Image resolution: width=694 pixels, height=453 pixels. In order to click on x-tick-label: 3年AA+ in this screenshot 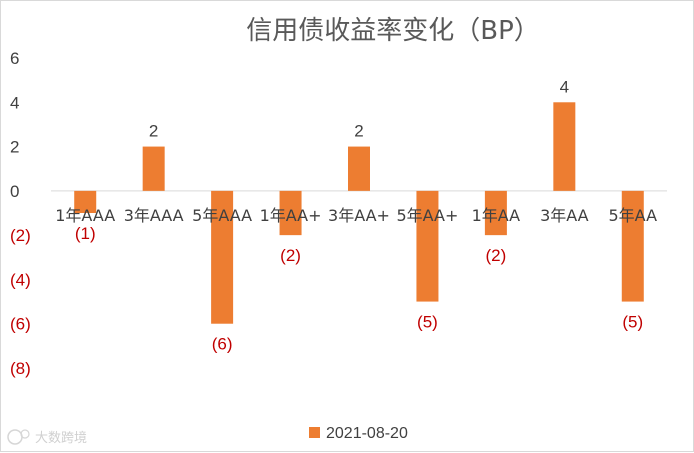, I will do `click(359, 215)`.